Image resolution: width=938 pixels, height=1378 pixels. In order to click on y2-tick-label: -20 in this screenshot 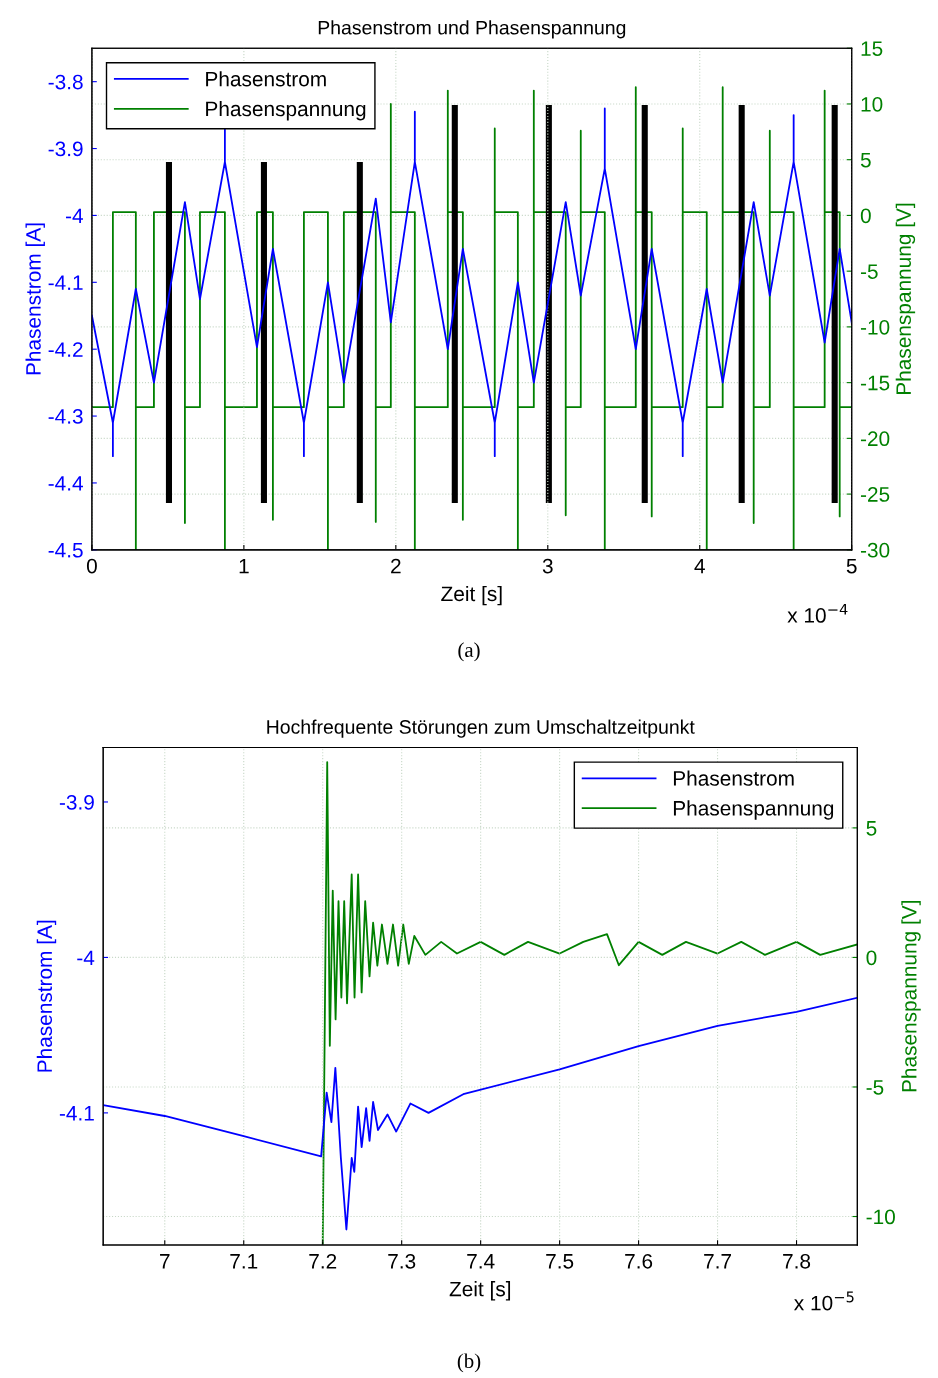, I will do `click(875, 439)`.